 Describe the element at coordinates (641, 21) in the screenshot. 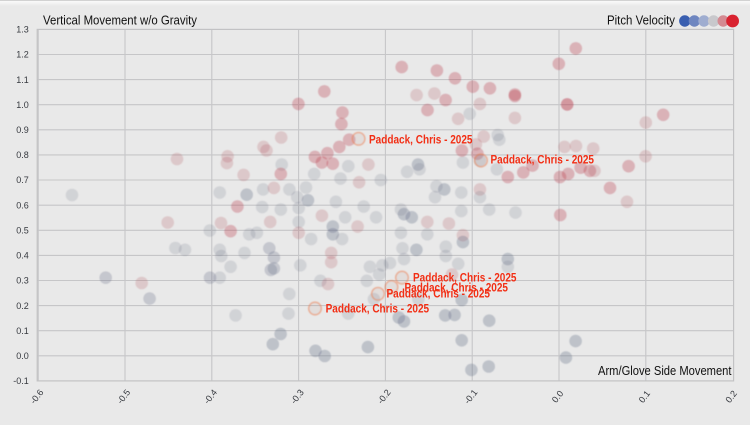

I see `svg-text: Pitch Velocity` at that location.